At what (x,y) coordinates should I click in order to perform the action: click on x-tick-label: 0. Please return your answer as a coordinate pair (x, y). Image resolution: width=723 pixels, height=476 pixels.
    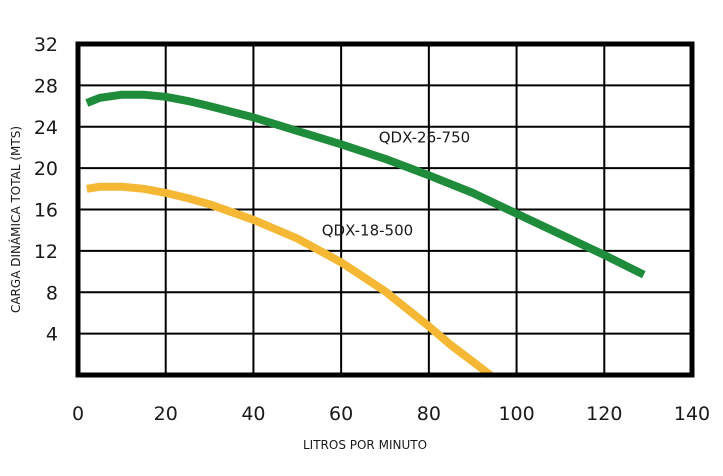
    Looking at the image, I should click on (78, 414).